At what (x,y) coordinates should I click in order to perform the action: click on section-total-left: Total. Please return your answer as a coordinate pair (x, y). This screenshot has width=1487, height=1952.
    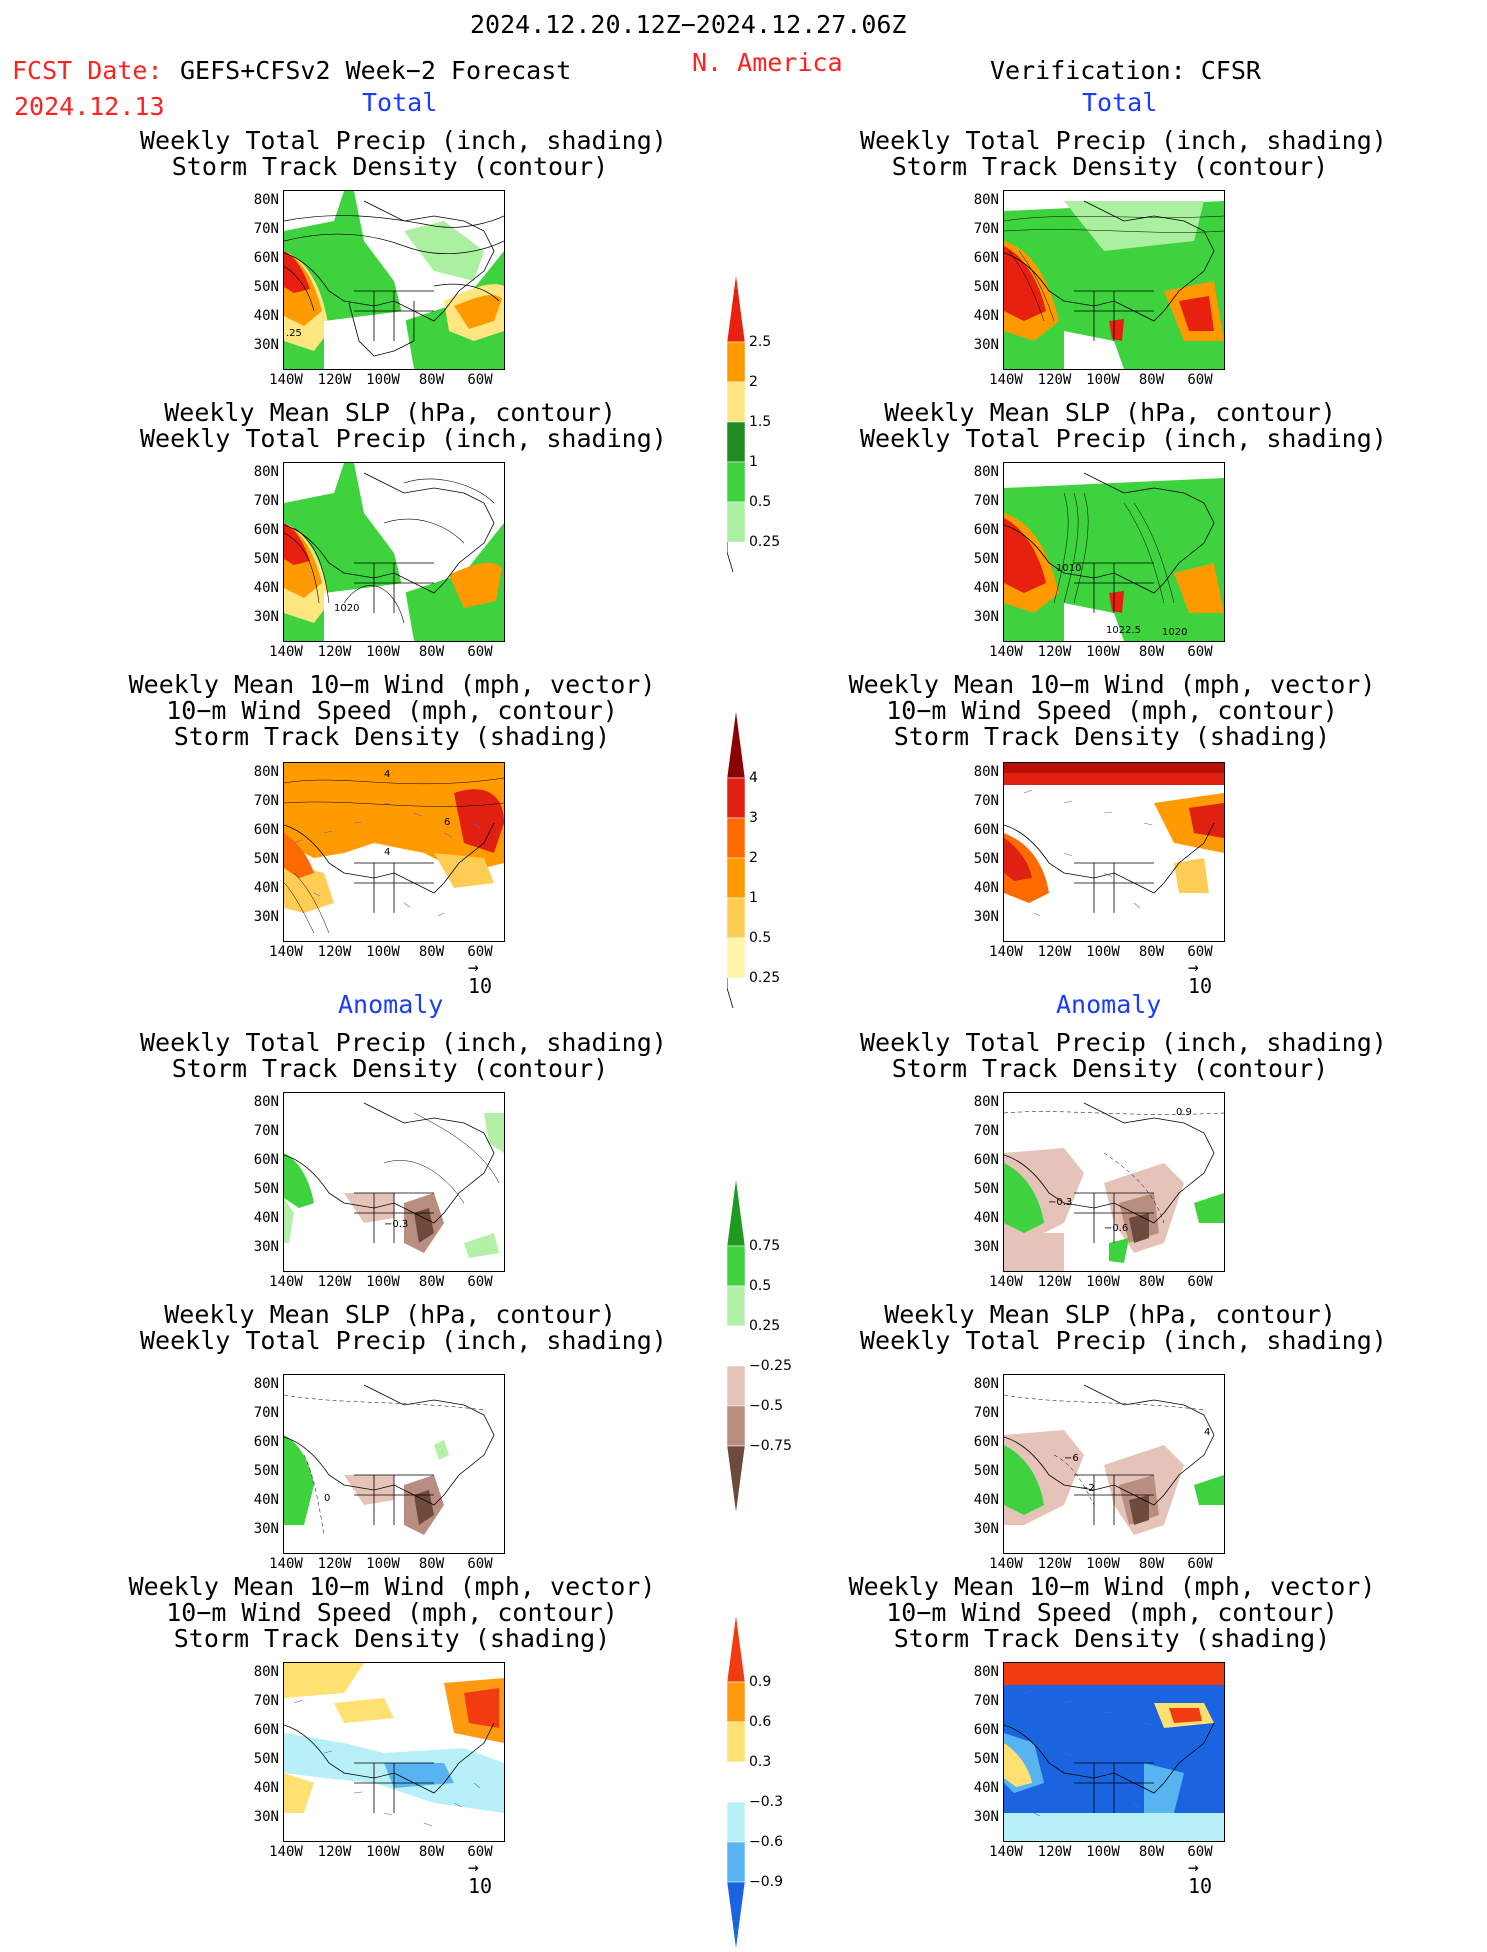
    Looking at the image, I should click on (400, 102).